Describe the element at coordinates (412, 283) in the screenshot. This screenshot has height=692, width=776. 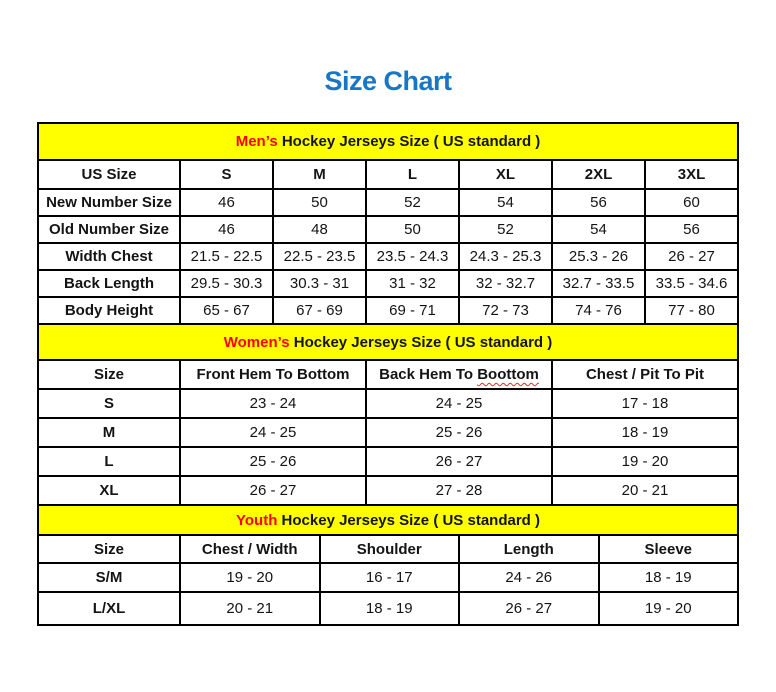
I see `value-cell: 31 - 32` at that location.